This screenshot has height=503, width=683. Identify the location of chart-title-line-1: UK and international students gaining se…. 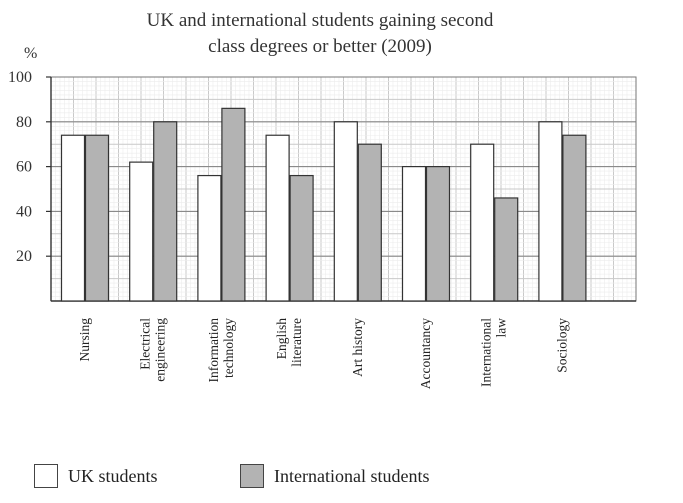
(320, 20).